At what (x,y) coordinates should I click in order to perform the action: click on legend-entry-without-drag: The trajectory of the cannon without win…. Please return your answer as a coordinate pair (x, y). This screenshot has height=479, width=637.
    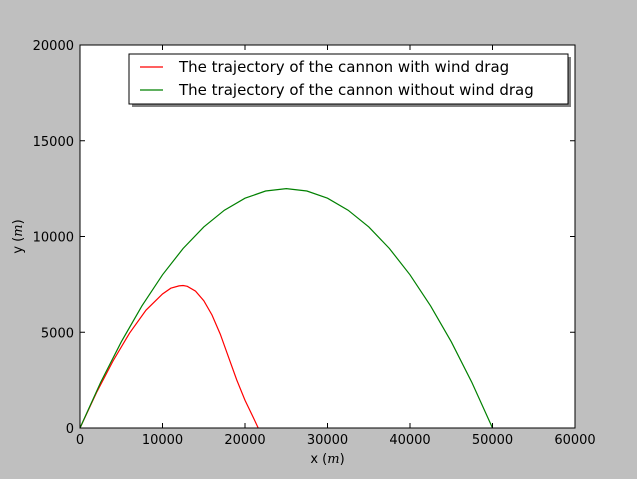
    Looking at the image, I should click on (356, 90).